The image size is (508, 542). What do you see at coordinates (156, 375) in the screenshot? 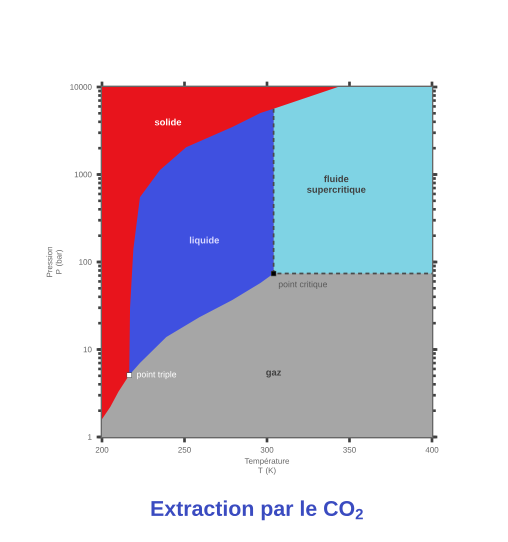
I see `annotation: point triple` at bounding box center [156, 375].